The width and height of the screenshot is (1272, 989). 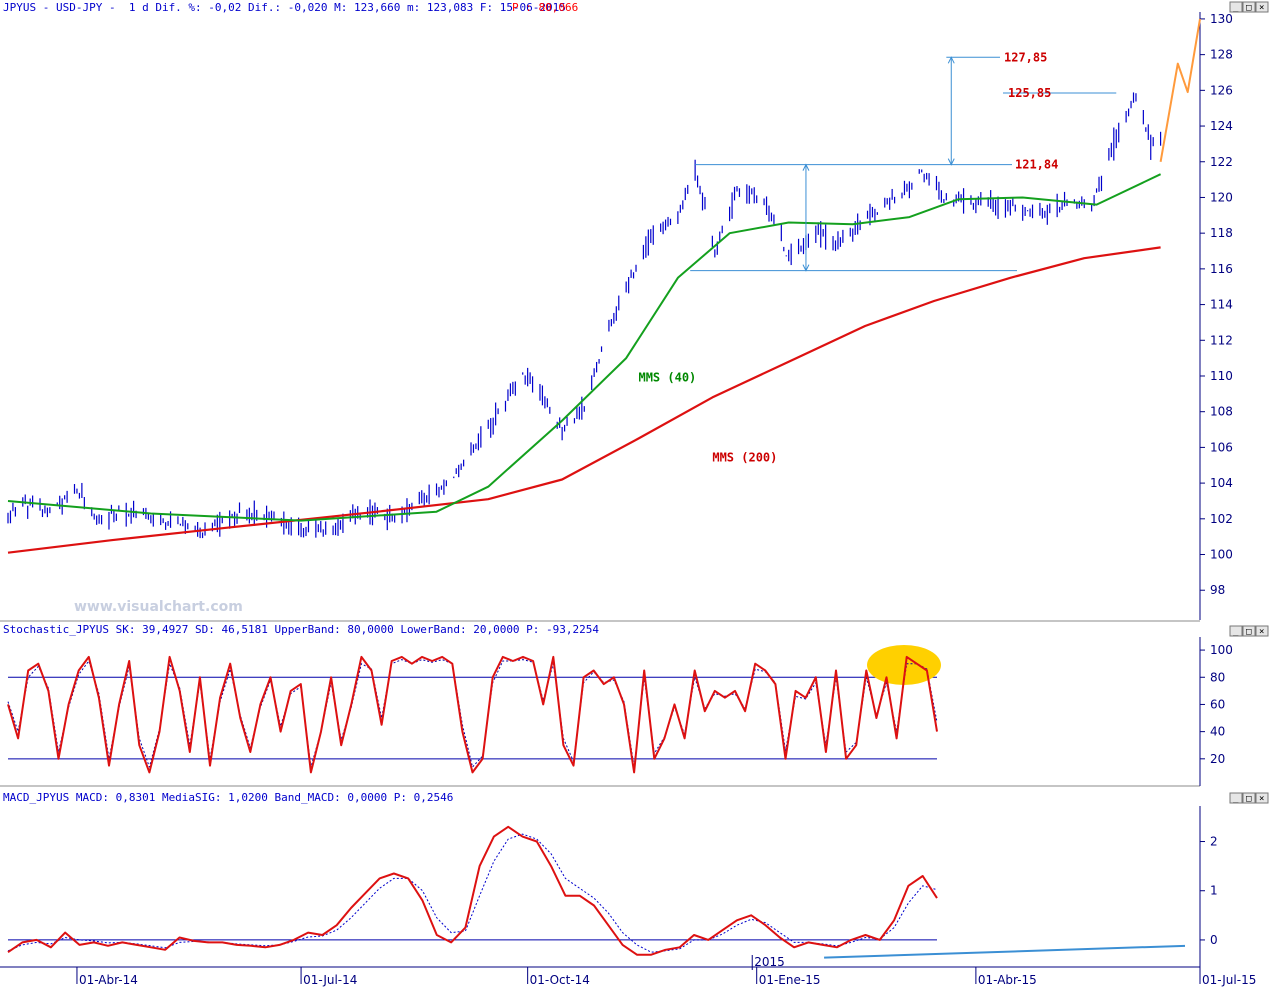 I want to click on x-tick-label: 01-Jul-14, so click(x=330, y=980).